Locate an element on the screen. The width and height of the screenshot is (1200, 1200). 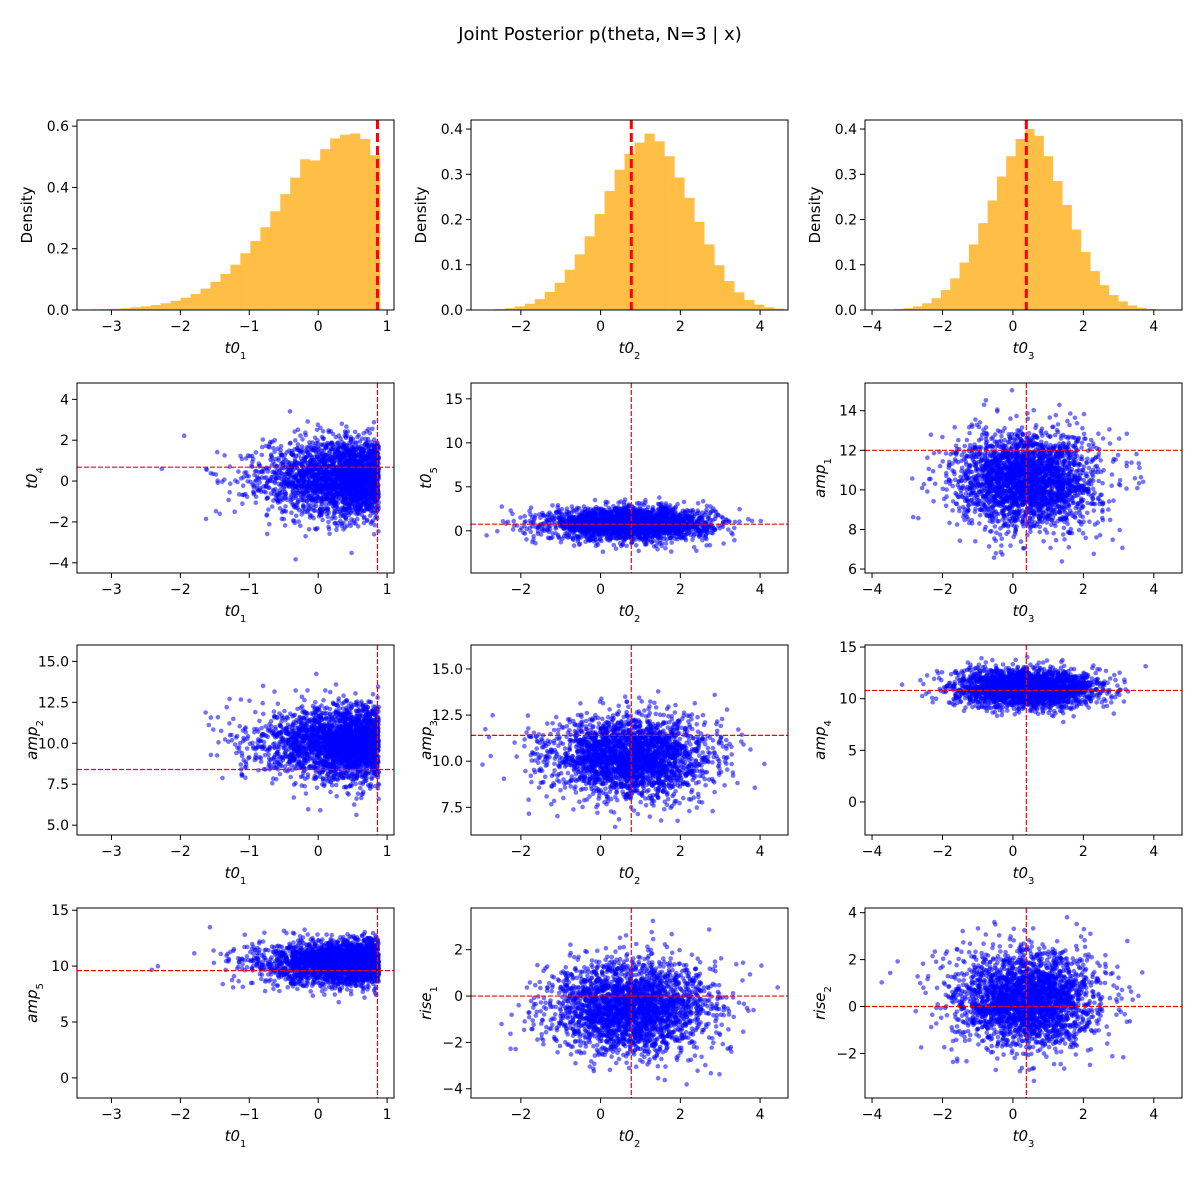
plot-area is located at coordinates (235, 478).